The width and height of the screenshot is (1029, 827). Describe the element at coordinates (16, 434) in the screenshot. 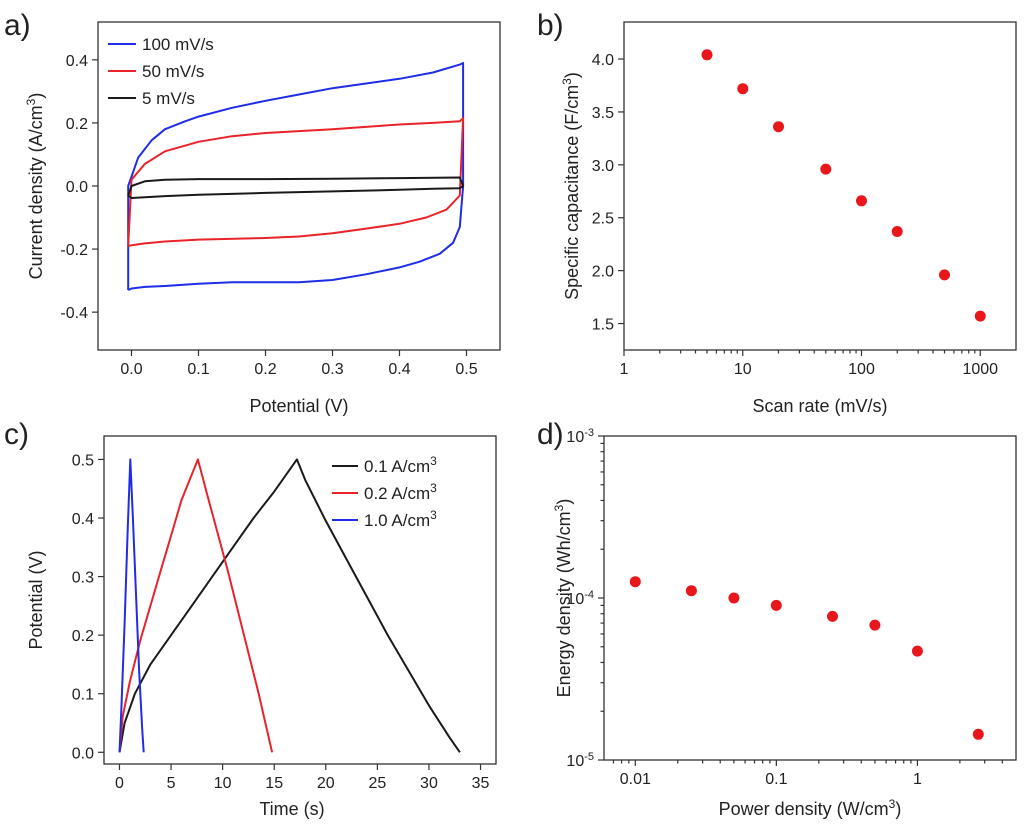

I see `panel-c-letter: c)` at that location.